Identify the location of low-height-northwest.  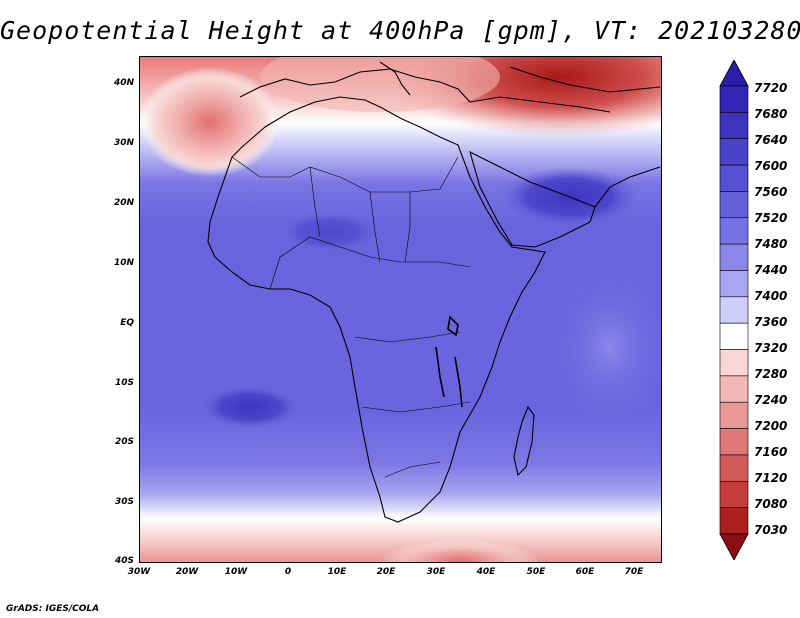
(210, 122).